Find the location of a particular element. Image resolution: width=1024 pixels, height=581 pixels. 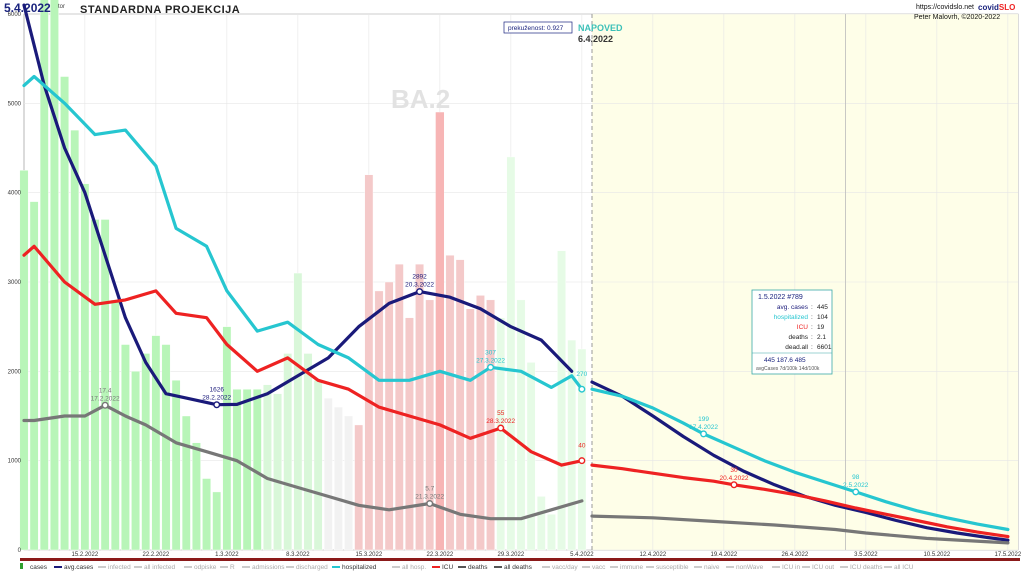

legend-item-16: susceptible is located at coordinates (667, 567).